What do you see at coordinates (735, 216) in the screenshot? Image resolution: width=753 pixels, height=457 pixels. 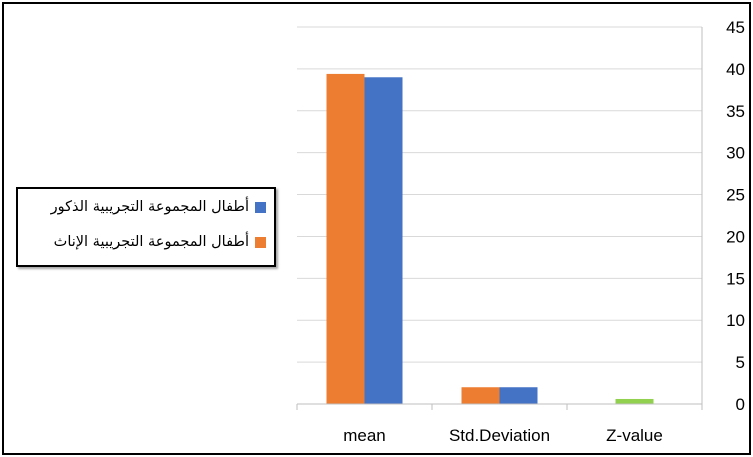 I see `y-axis-tick-labels: 0 5 10 15 20 25 30 35 40 45` at bounding box center [735, 216].